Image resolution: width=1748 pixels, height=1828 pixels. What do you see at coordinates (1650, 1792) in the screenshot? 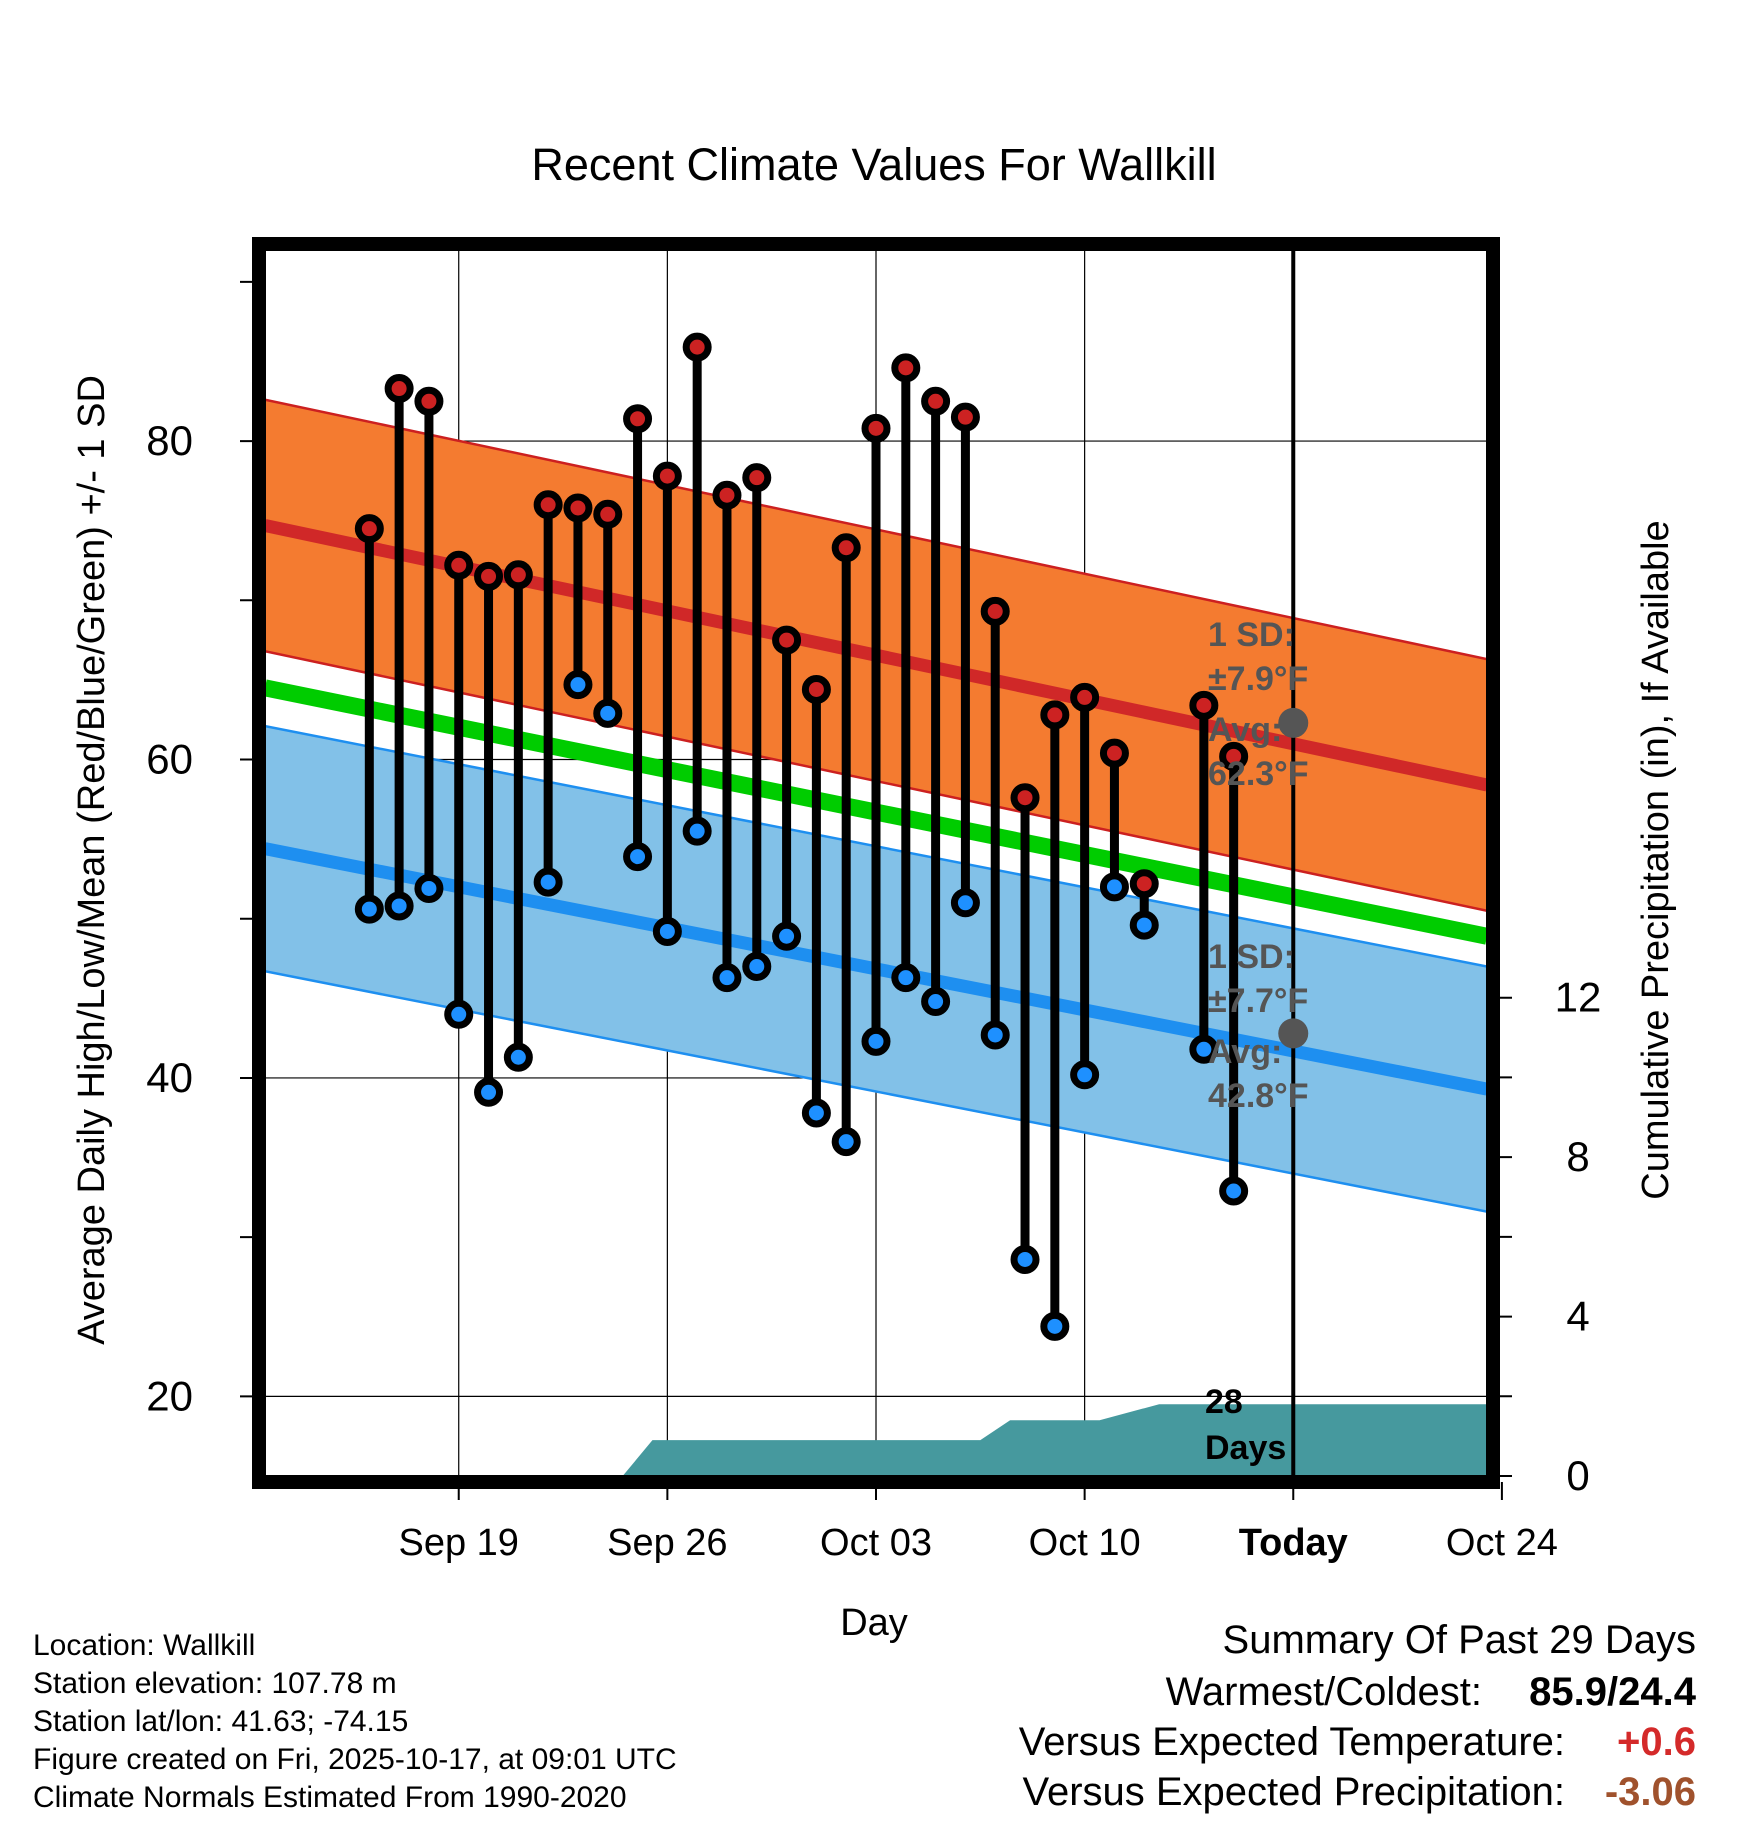
I see `summary-precip-value: -3.06` at bounding box center [1650, 1792].